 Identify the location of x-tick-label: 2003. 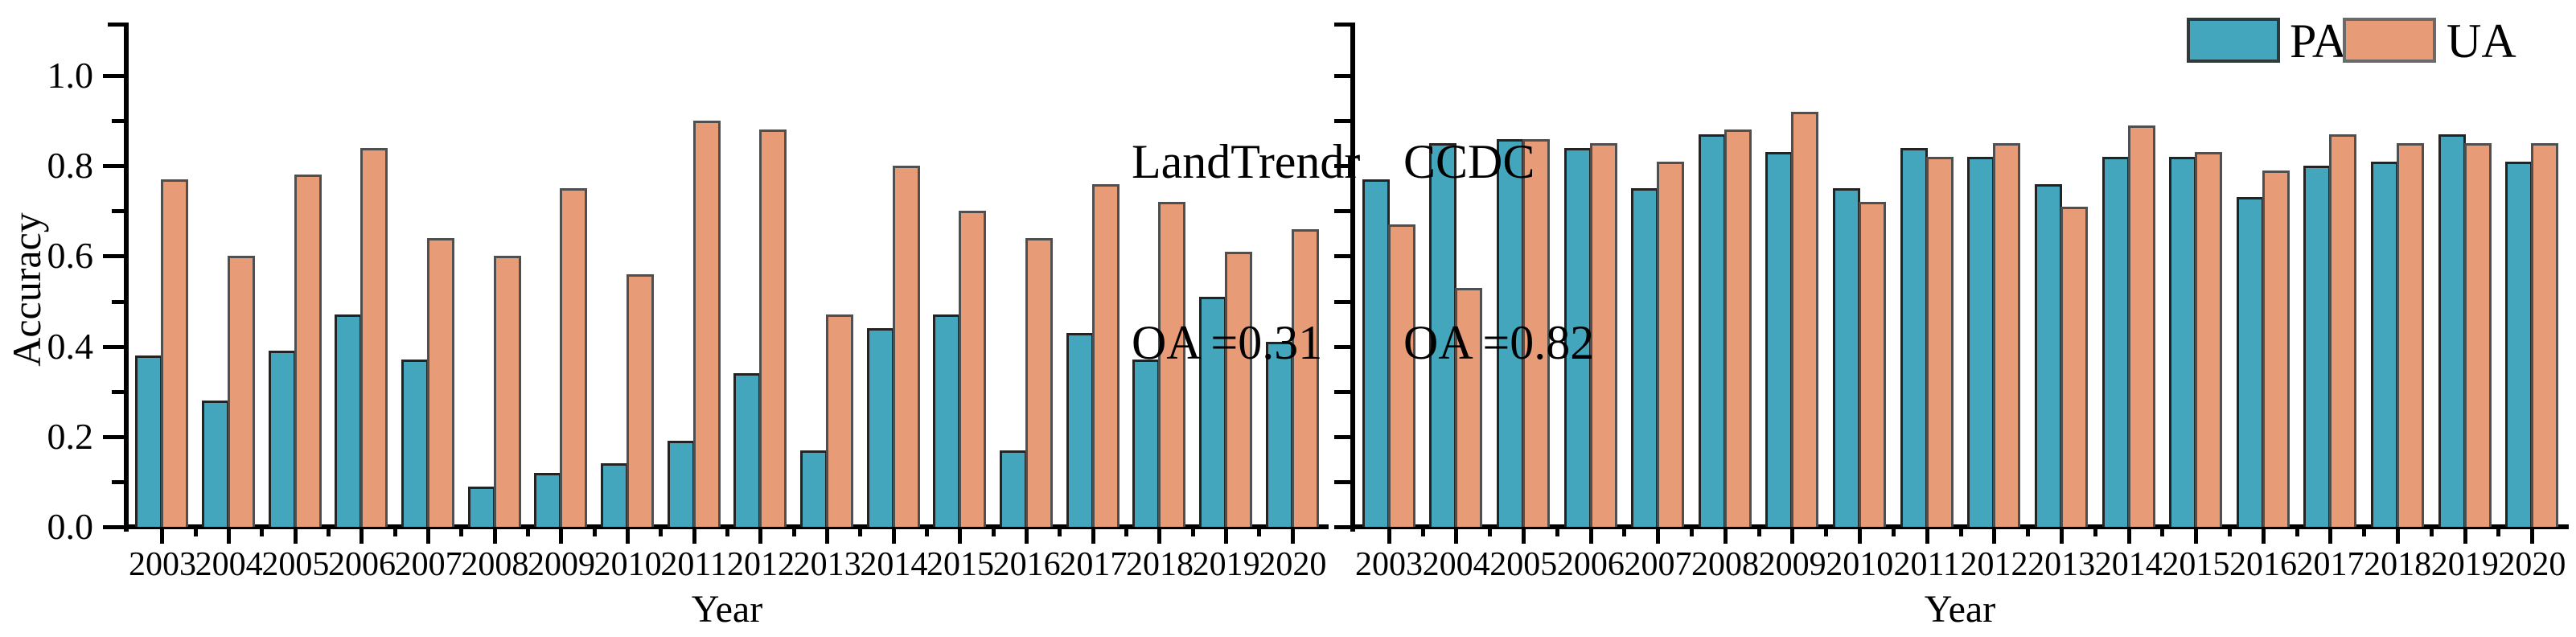
(1389, 564).